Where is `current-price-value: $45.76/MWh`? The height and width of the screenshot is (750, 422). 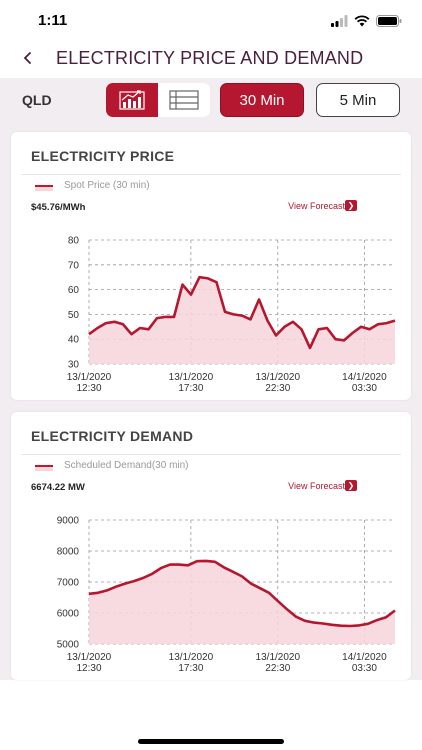
current-price-value: $45.76/MWh is located at coordinates (58, 207).